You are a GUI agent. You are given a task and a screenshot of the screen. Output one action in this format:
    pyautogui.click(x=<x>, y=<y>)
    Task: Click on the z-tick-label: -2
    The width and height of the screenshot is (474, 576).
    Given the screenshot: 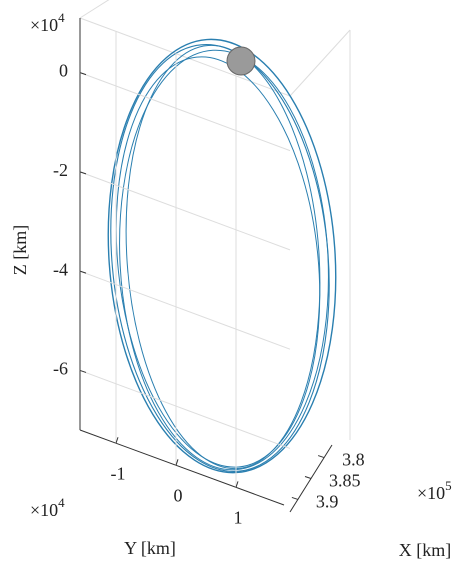 What is the action you would take?
    pyautogui.click(x=60, y=170)
    